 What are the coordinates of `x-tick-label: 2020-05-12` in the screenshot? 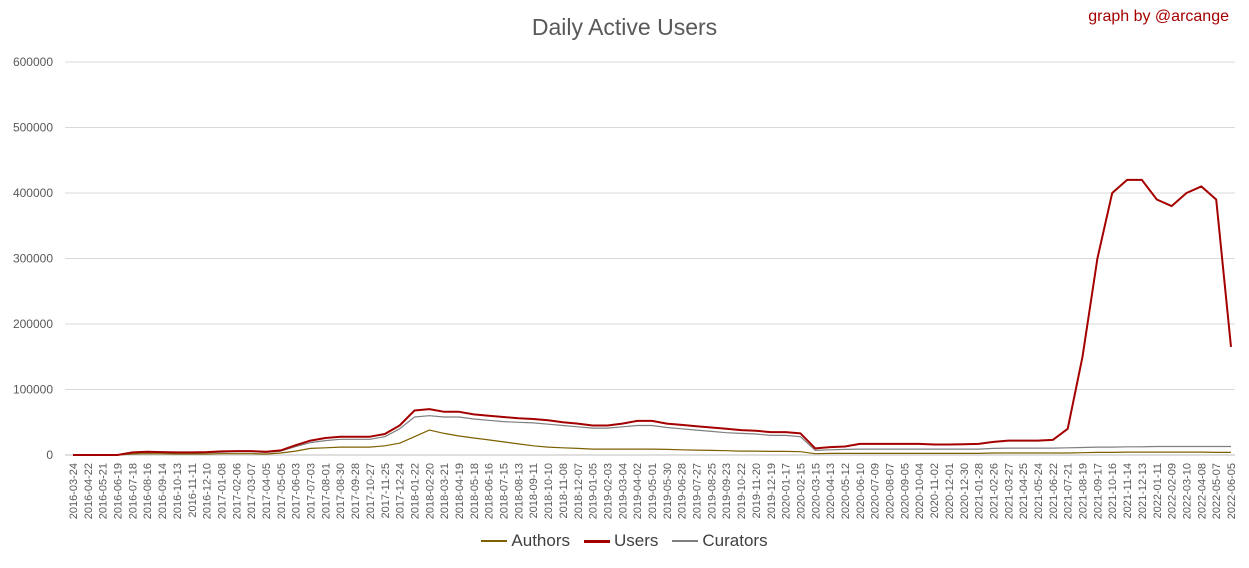 It's located at (846, 491).